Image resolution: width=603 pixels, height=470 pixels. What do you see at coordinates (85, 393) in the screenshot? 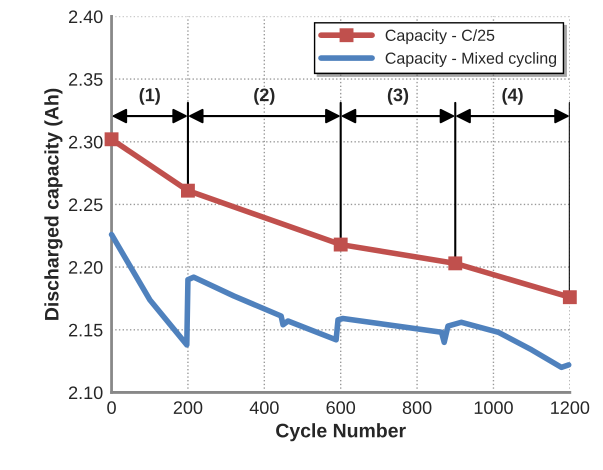
I see `y-tick-label: 2.10` at bounding box center [85, 393].